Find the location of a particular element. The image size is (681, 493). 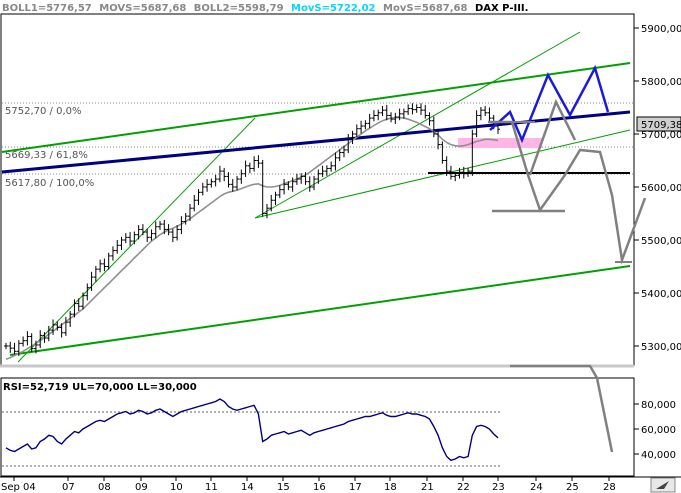

fib-label-100: 5617,80 / 100,0% is located at coordinates (49, 183).